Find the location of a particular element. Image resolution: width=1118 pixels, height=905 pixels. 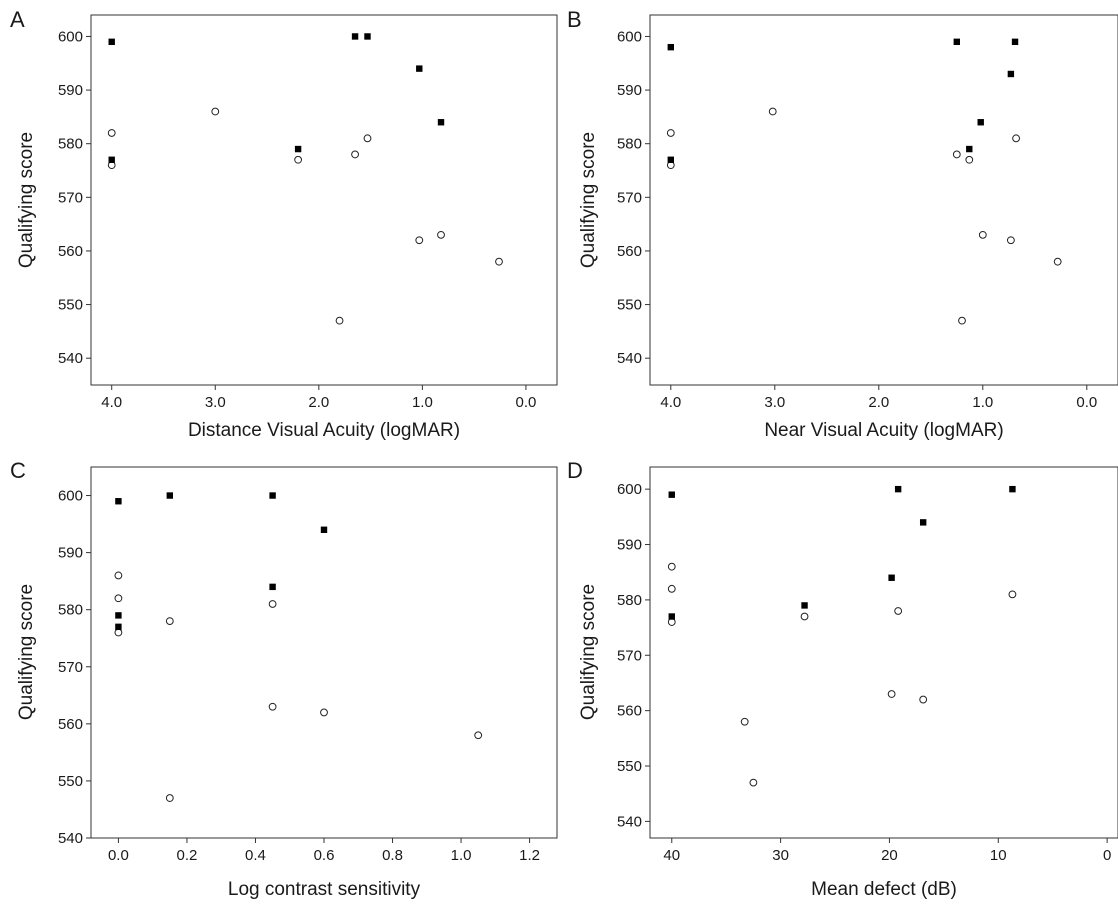

x-tick-label: 10 is located at coordinates (998, 855).